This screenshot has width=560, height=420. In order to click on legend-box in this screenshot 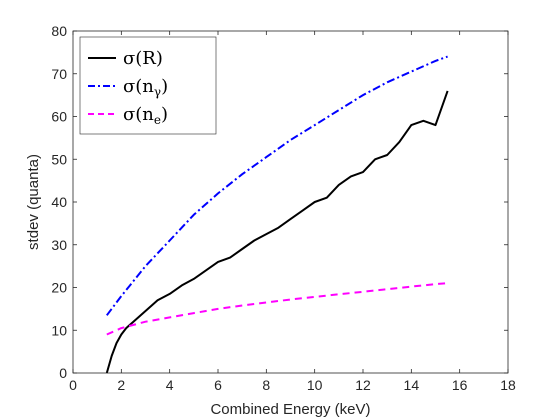, I will do `click(148, 85)`.